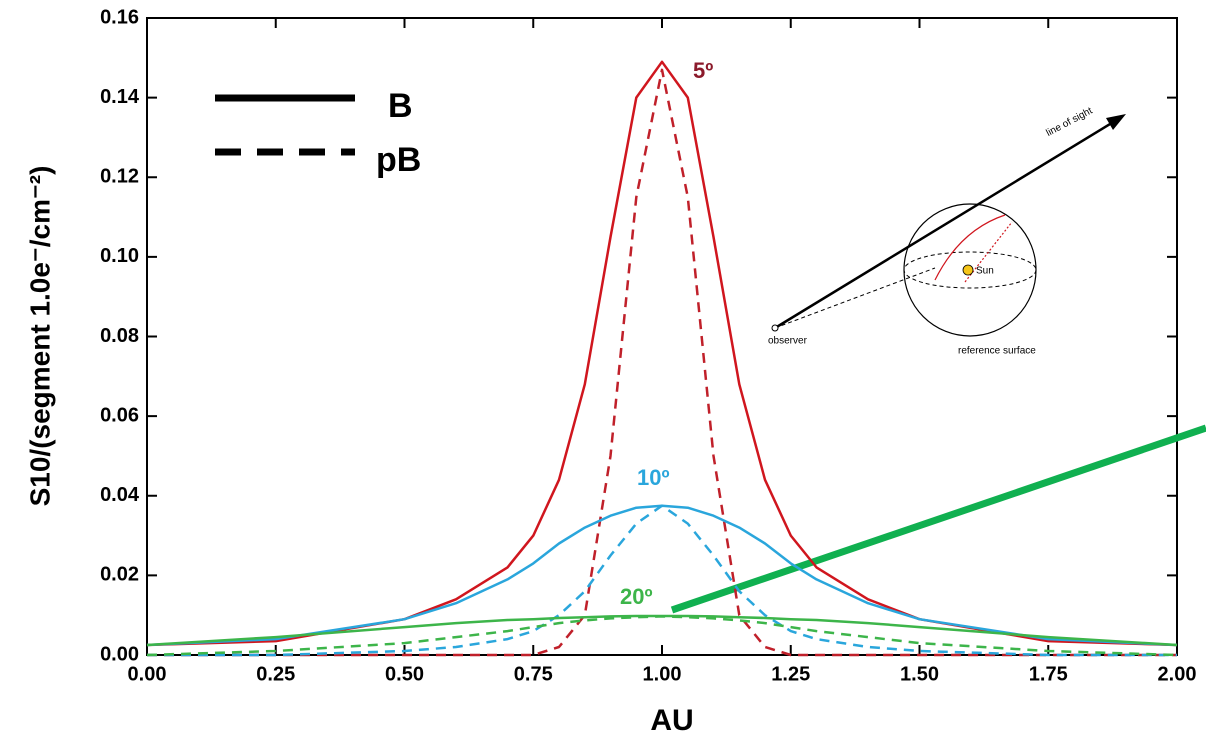 The image size is (1206, 739). What do you see at coordinates (671, 720) in the screenshot?
I see `x-axis-label: AU` at bounding box center [671, 720].